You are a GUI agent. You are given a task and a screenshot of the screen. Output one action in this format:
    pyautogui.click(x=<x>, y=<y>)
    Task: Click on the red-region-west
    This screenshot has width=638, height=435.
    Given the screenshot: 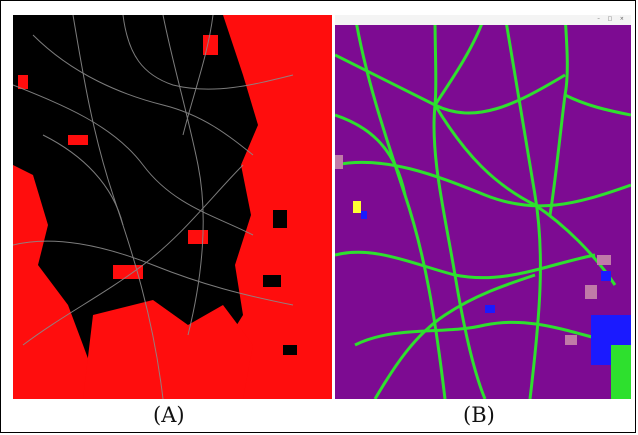 What is the action you would take?
    pyautogui.click(x=58, y=282)
    